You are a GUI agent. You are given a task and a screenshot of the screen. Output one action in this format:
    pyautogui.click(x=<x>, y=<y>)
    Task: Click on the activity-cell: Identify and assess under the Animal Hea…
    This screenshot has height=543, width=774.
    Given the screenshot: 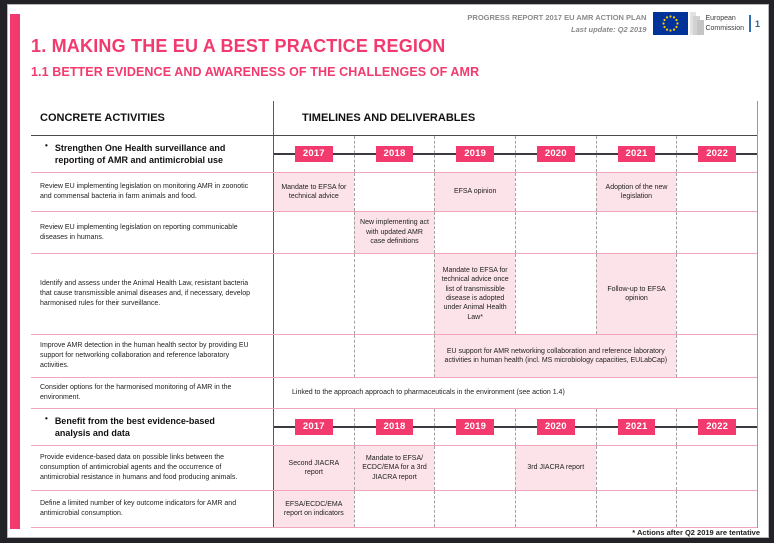 What is the action you would take?
    pyautogui.click(x=145, y=293)
    